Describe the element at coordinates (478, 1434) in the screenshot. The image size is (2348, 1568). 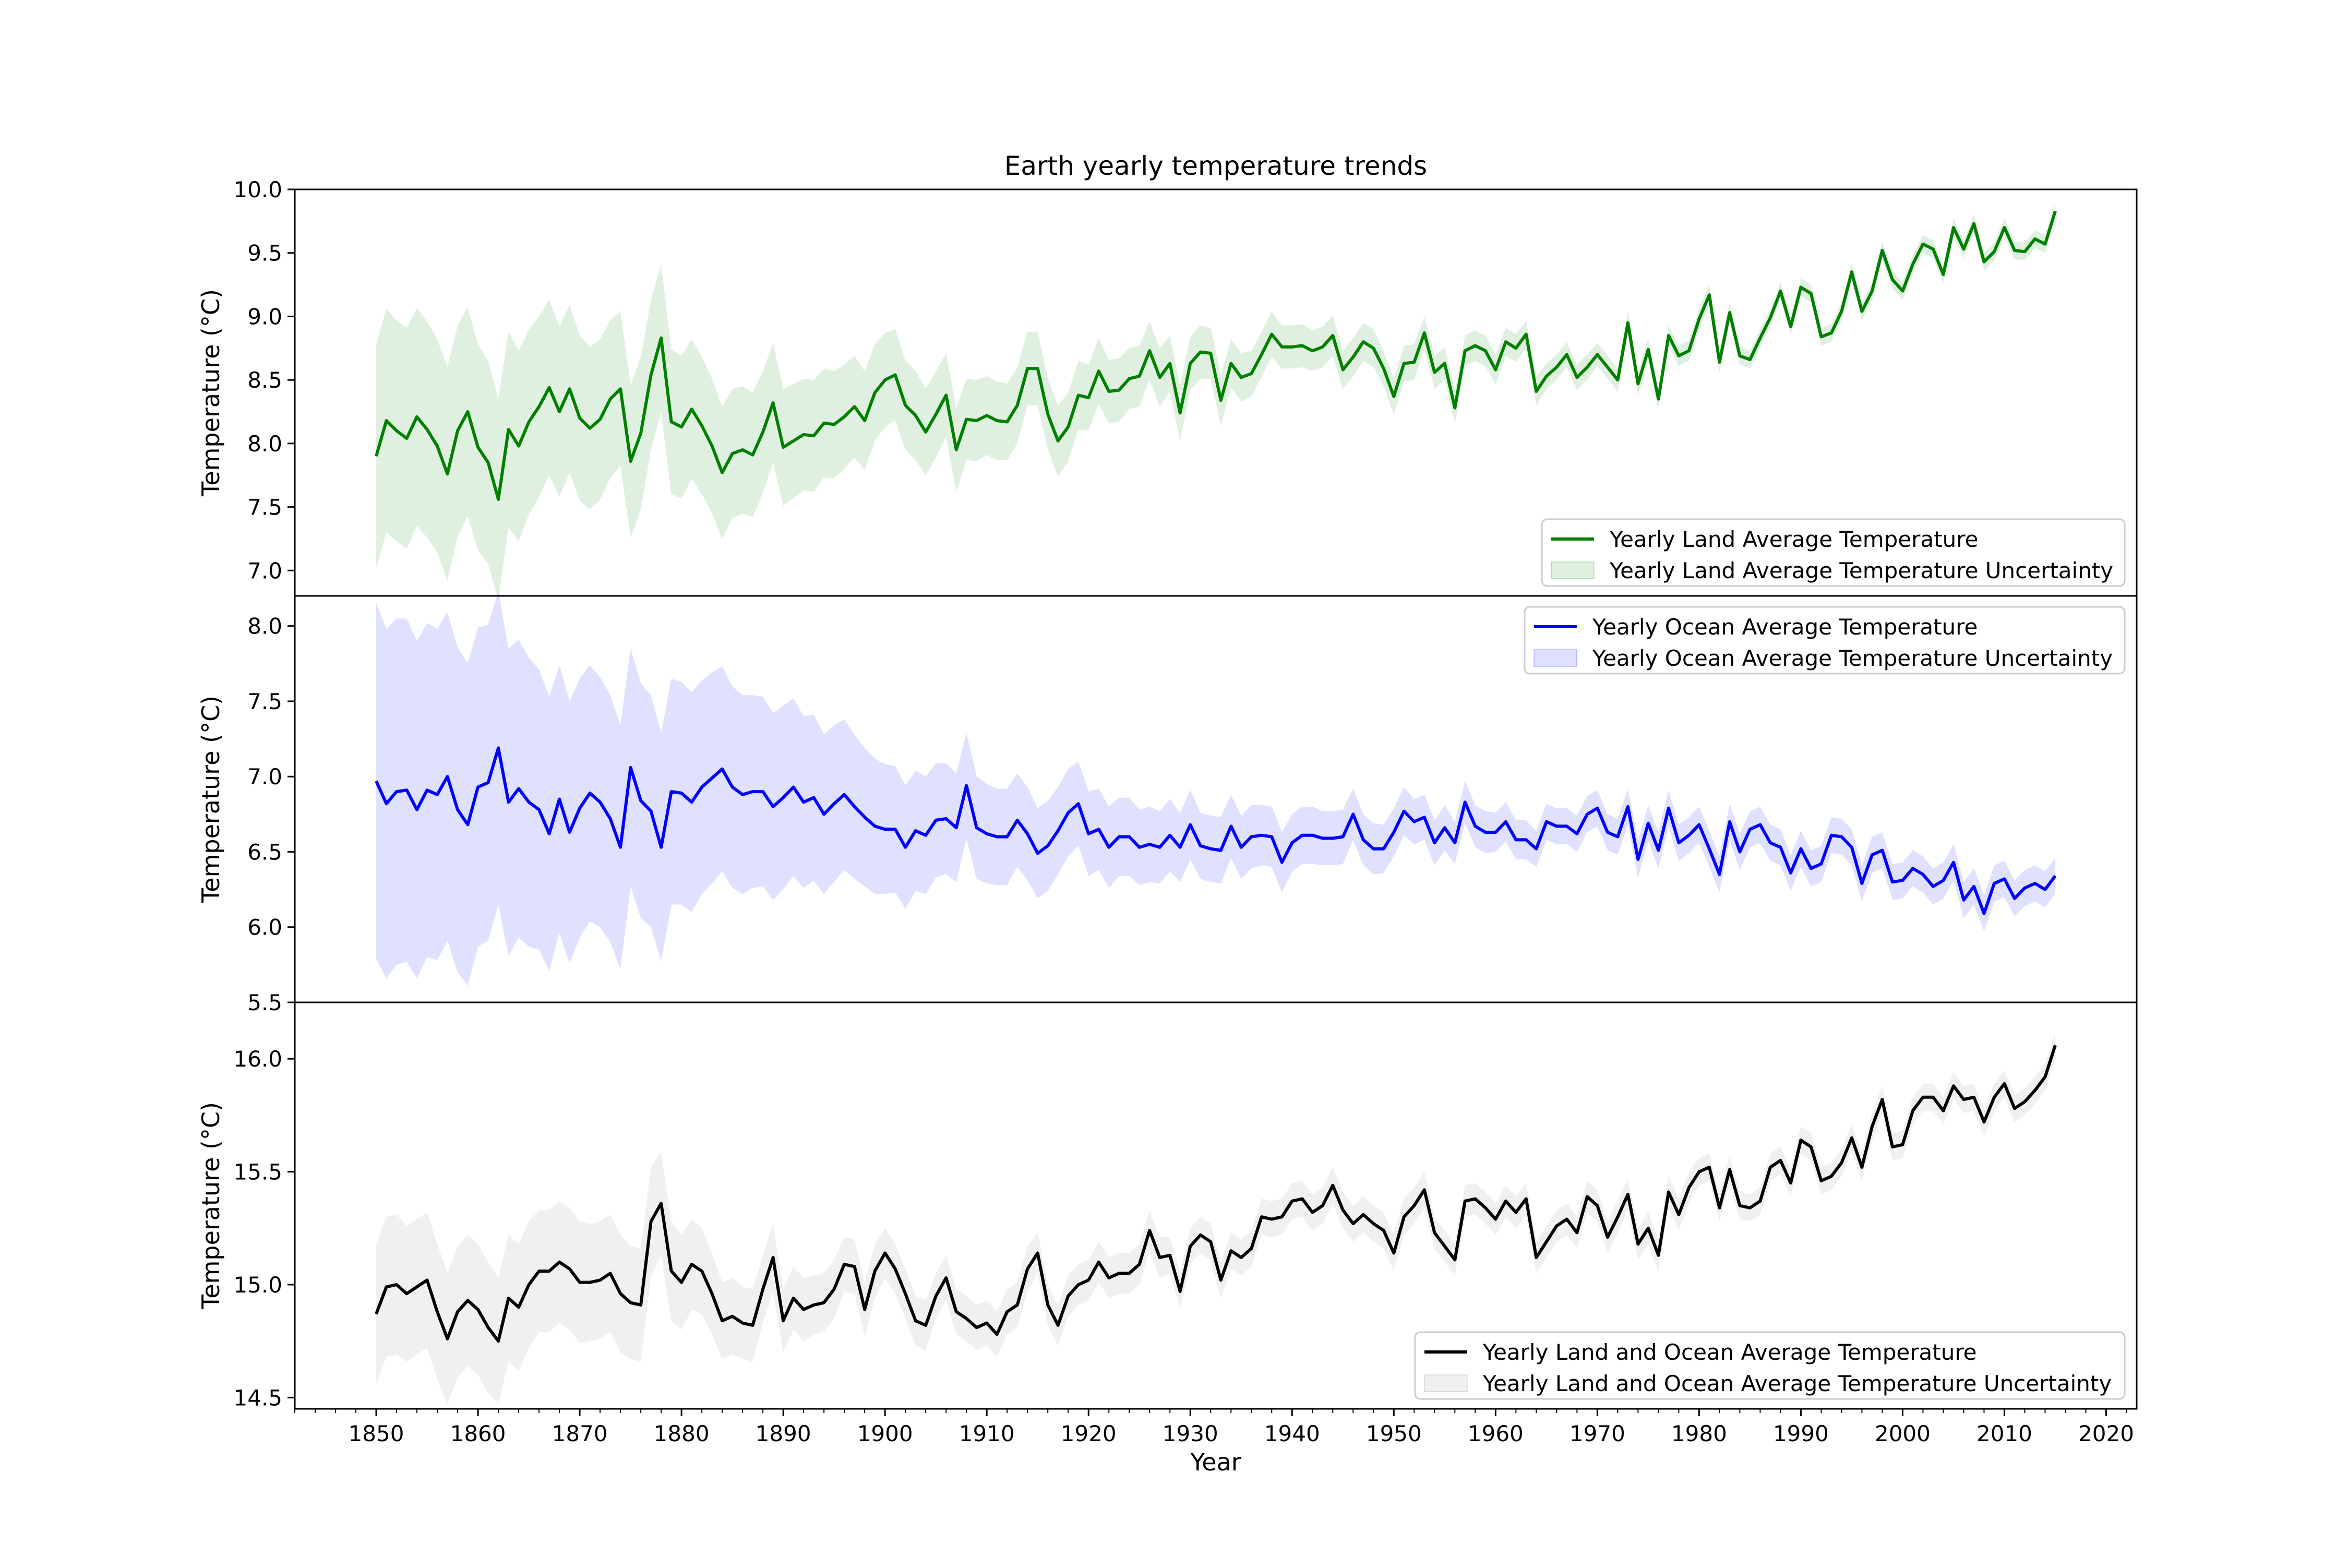
I see `x-tick-label: 1860` at that location.